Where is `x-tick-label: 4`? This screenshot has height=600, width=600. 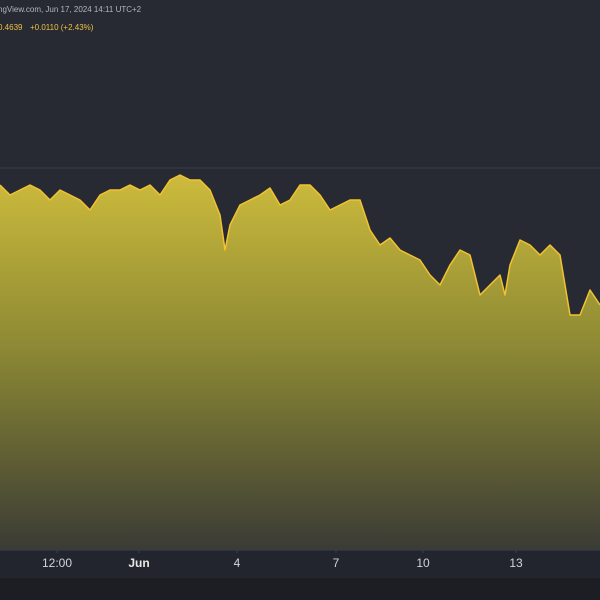 x-tick-label: 4 is located at coordinates (237, 563).